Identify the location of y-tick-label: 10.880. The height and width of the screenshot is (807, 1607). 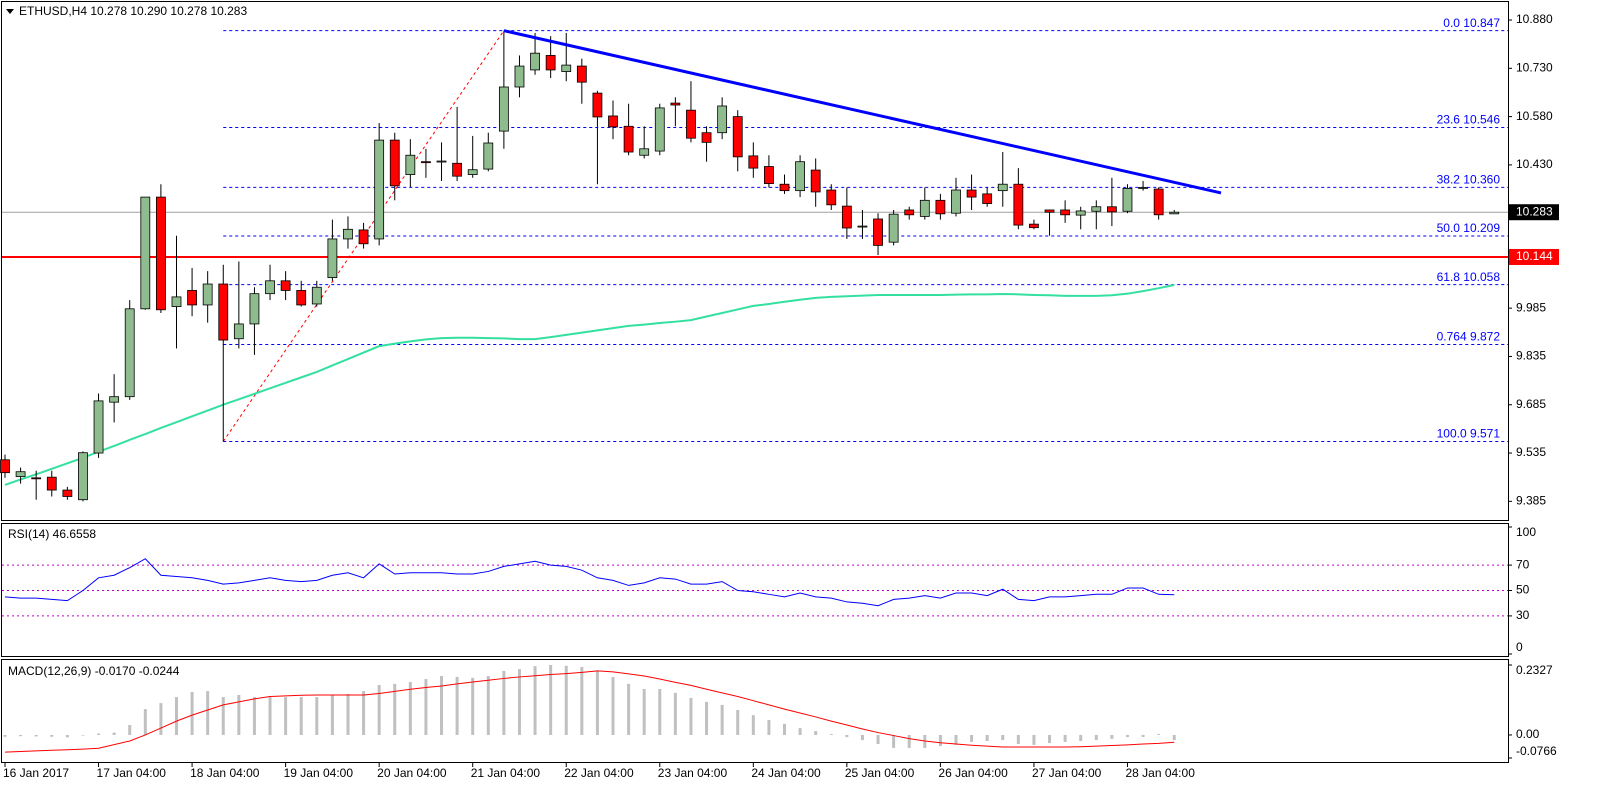
(1534, 19).